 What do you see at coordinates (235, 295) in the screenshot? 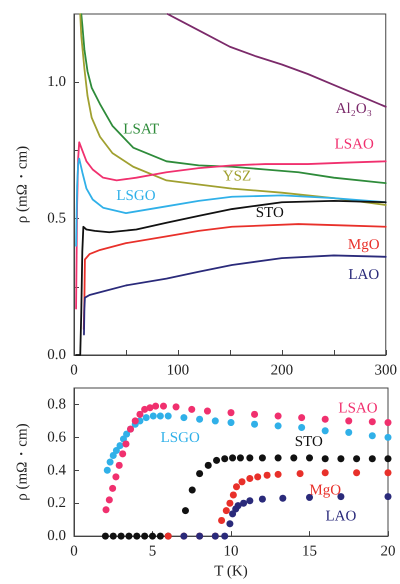
I see `line-series` at bounding box center [235, 295].